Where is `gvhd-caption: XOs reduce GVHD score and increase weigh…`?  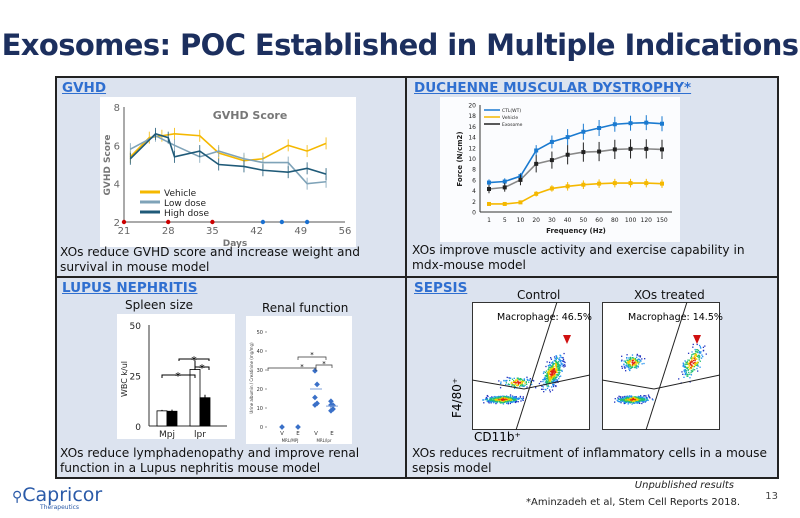
gvhd-caption: XOs reduce GVHD score and increase weigh… is located at coordinates (210, 259).